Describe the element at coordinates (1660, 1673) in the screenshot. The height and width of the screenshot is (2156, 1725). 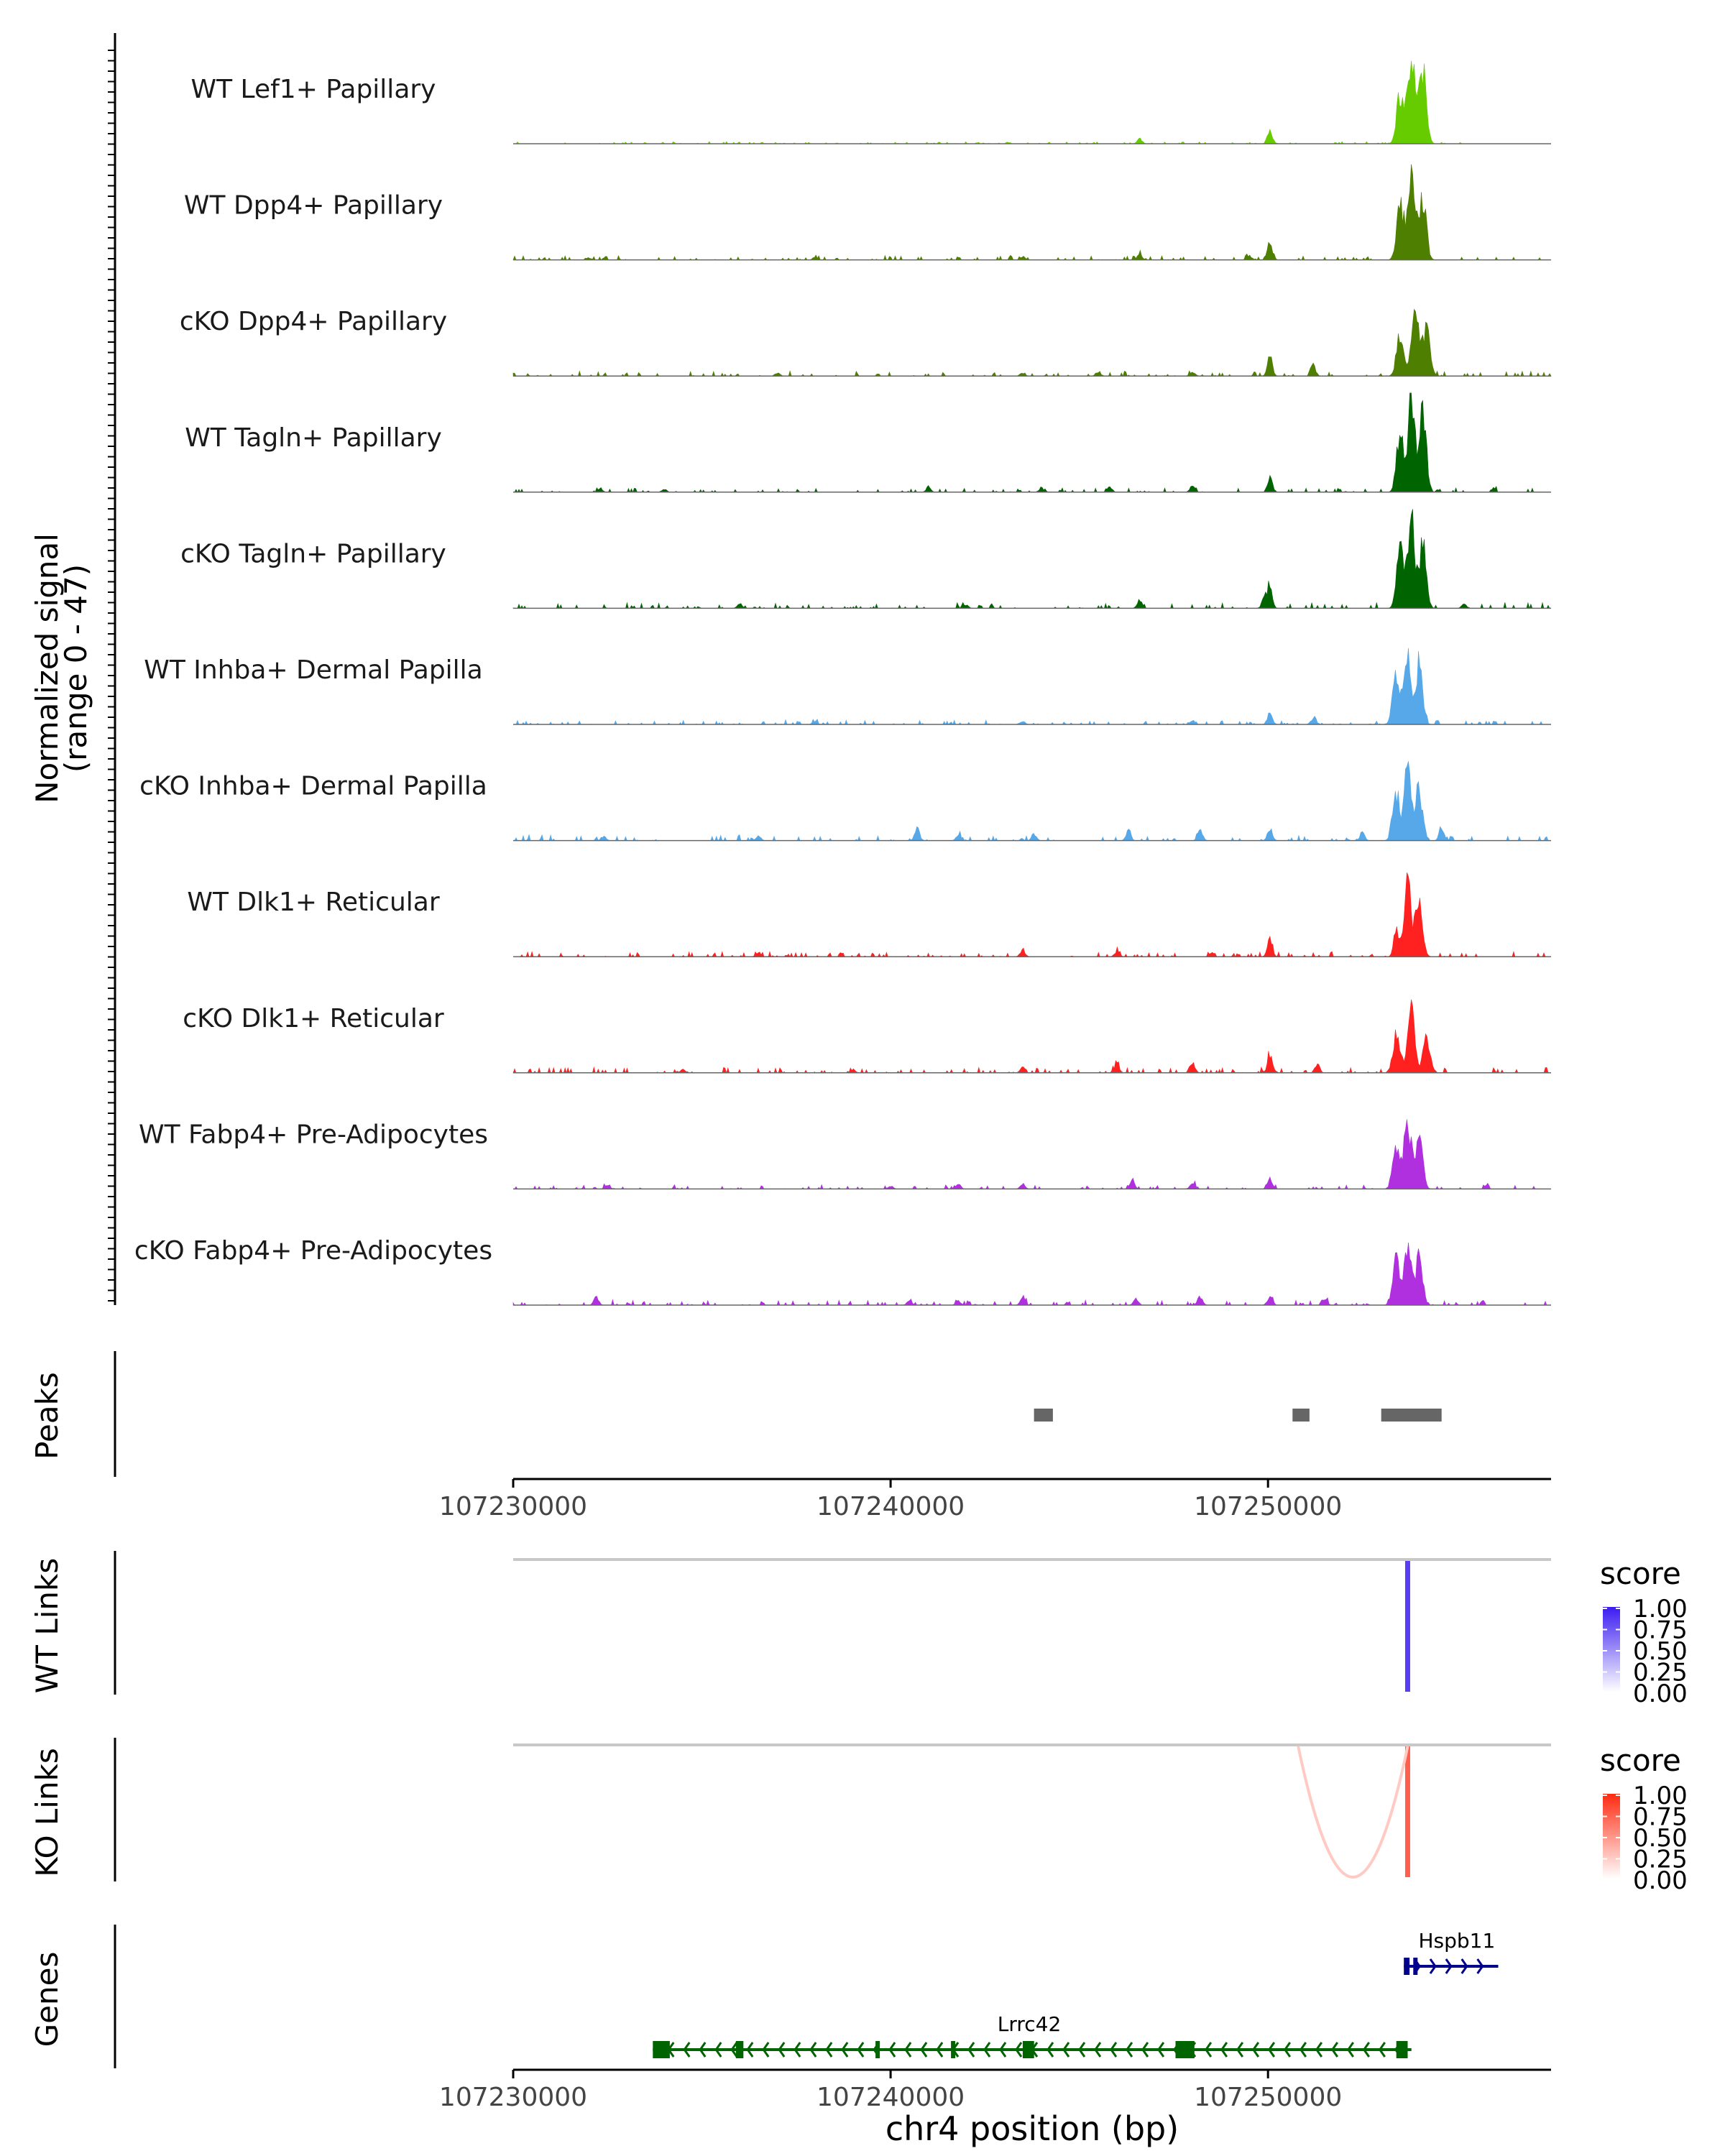
I see `legend-tick-label: 0.25` at that location.